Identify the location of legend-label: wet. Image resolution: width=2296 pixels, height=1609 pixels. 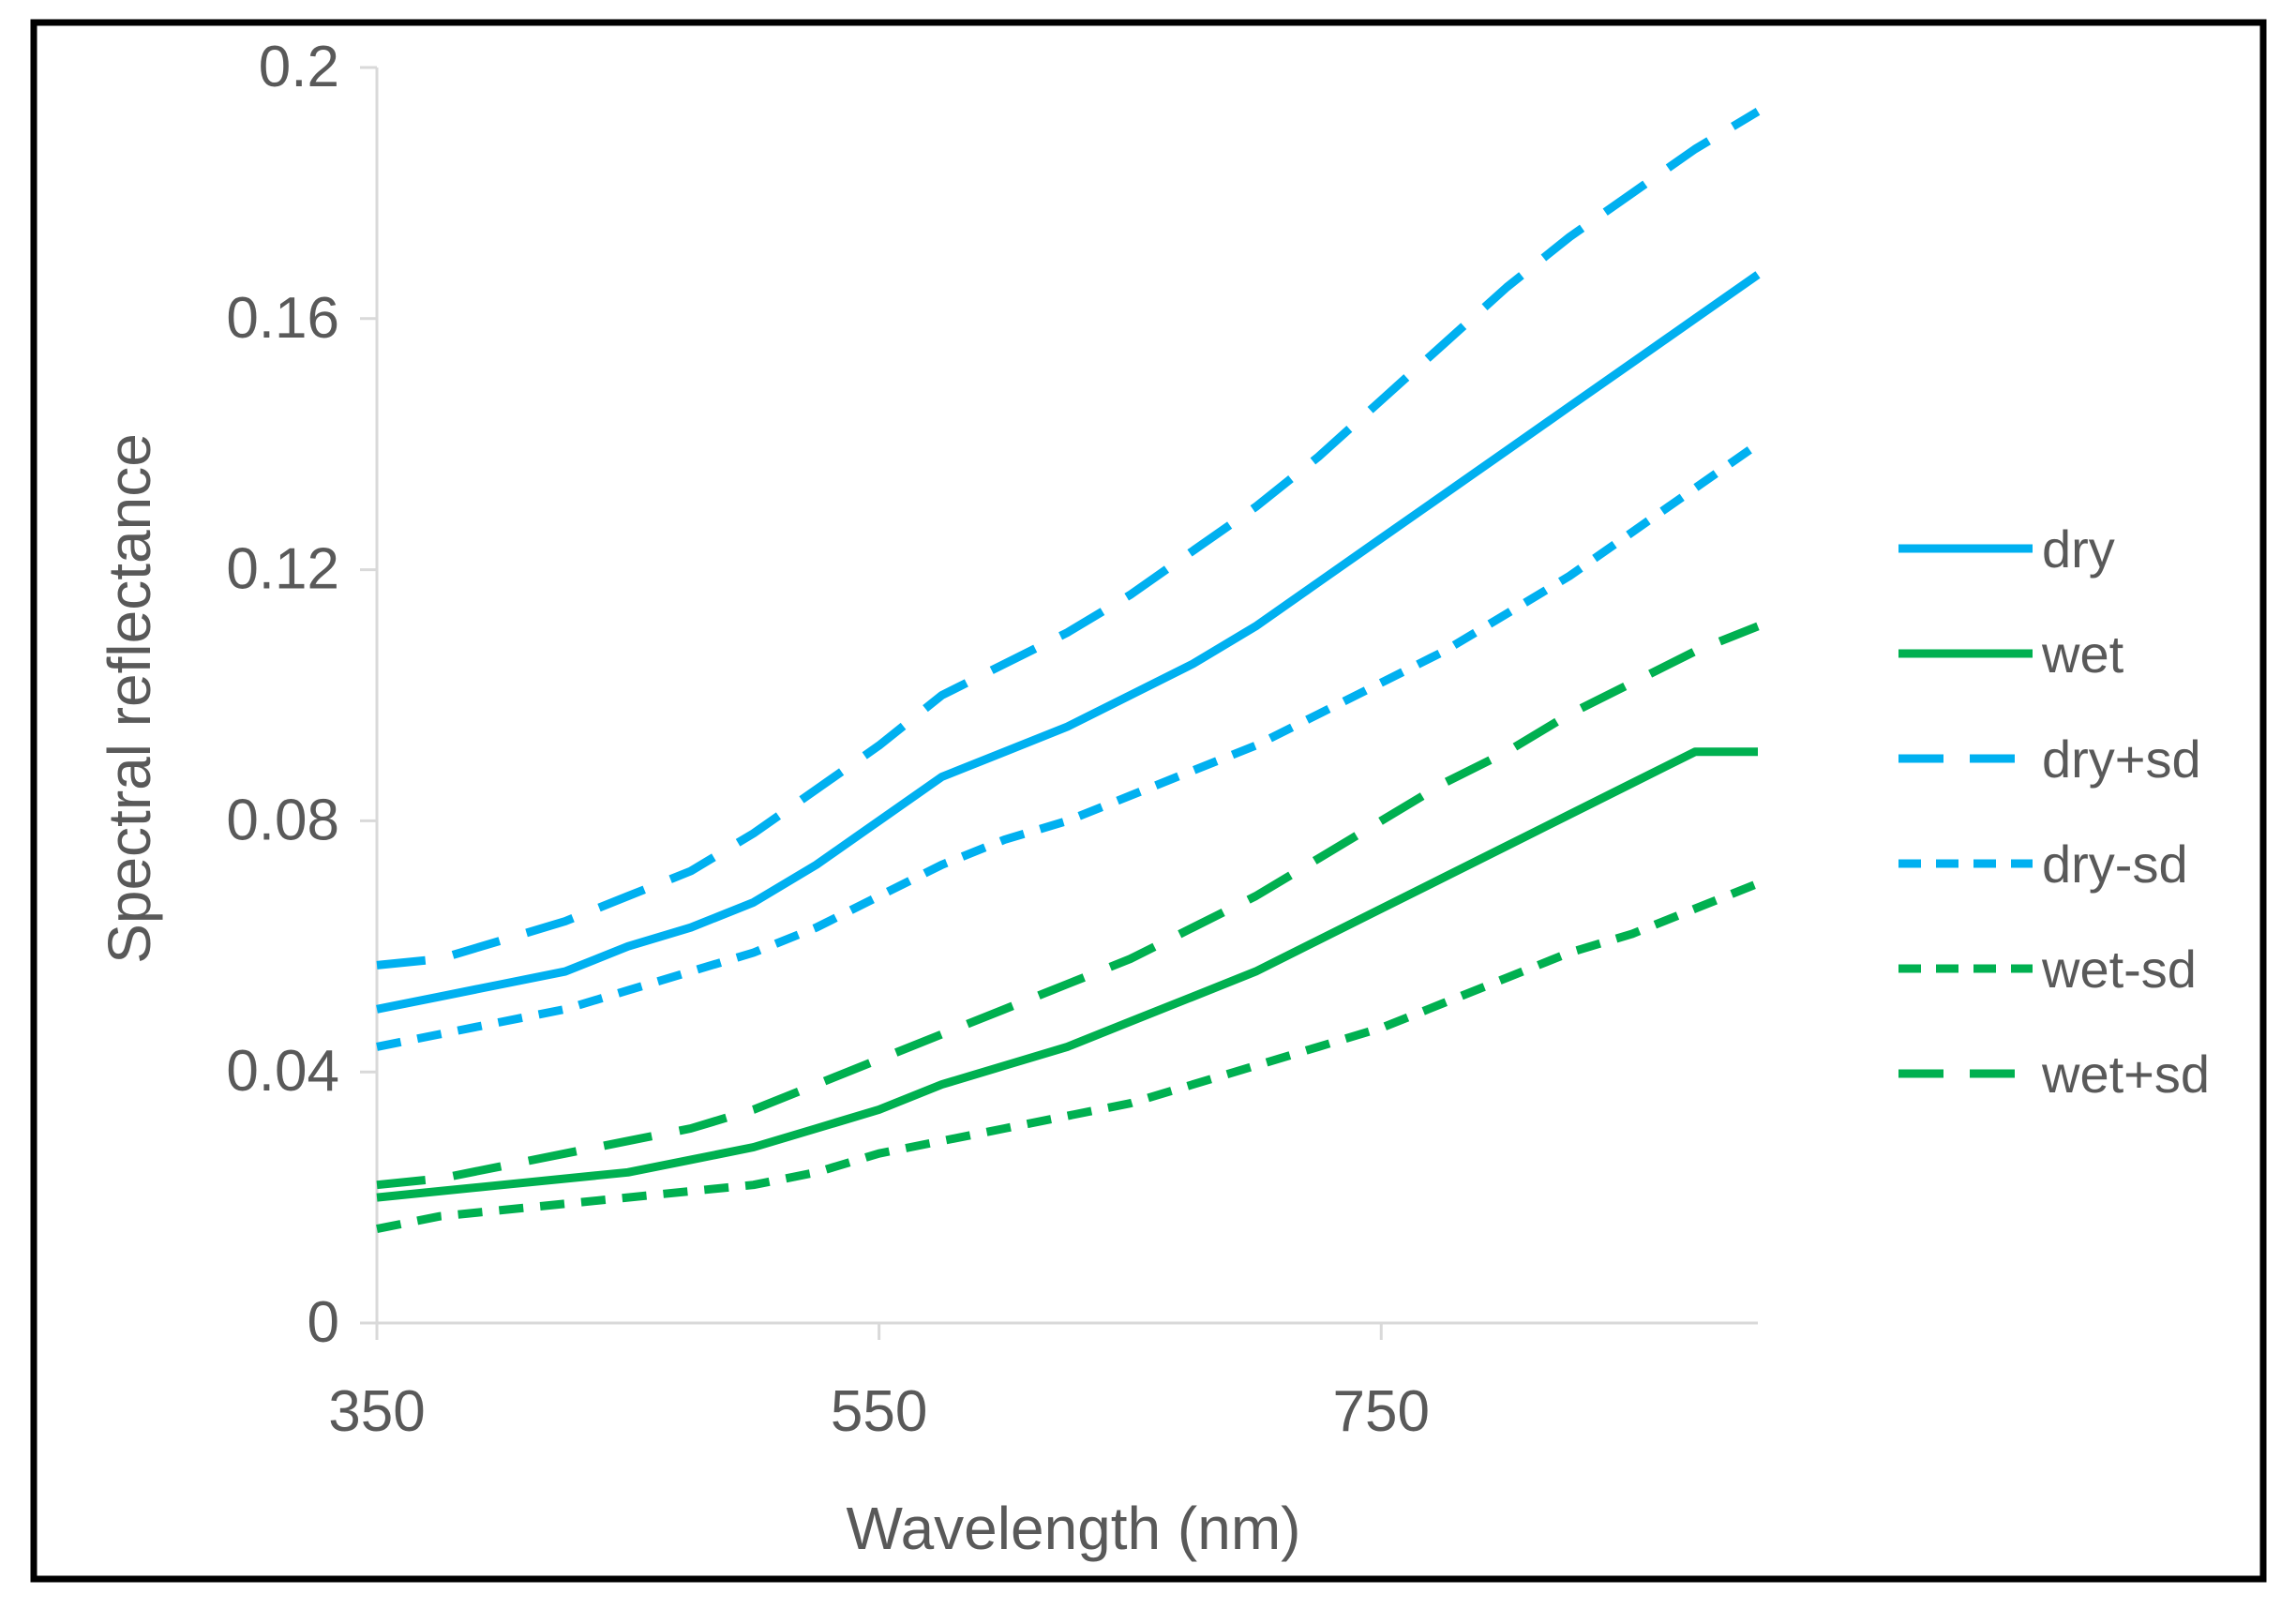
(2082, 654).